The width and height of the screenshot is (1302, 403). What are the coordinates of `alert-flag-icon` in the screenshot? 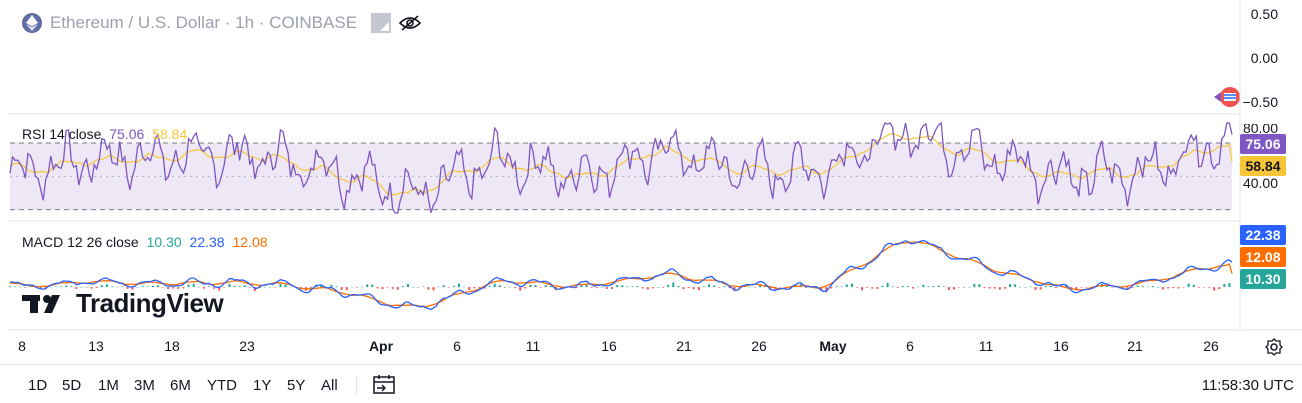 It's located at (1228, 99).